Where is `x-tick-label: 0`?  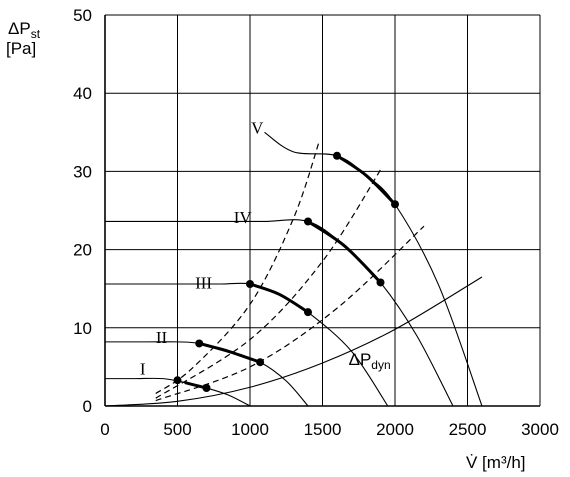
x-tick-label: 0 is located at coordinates (104, 429).